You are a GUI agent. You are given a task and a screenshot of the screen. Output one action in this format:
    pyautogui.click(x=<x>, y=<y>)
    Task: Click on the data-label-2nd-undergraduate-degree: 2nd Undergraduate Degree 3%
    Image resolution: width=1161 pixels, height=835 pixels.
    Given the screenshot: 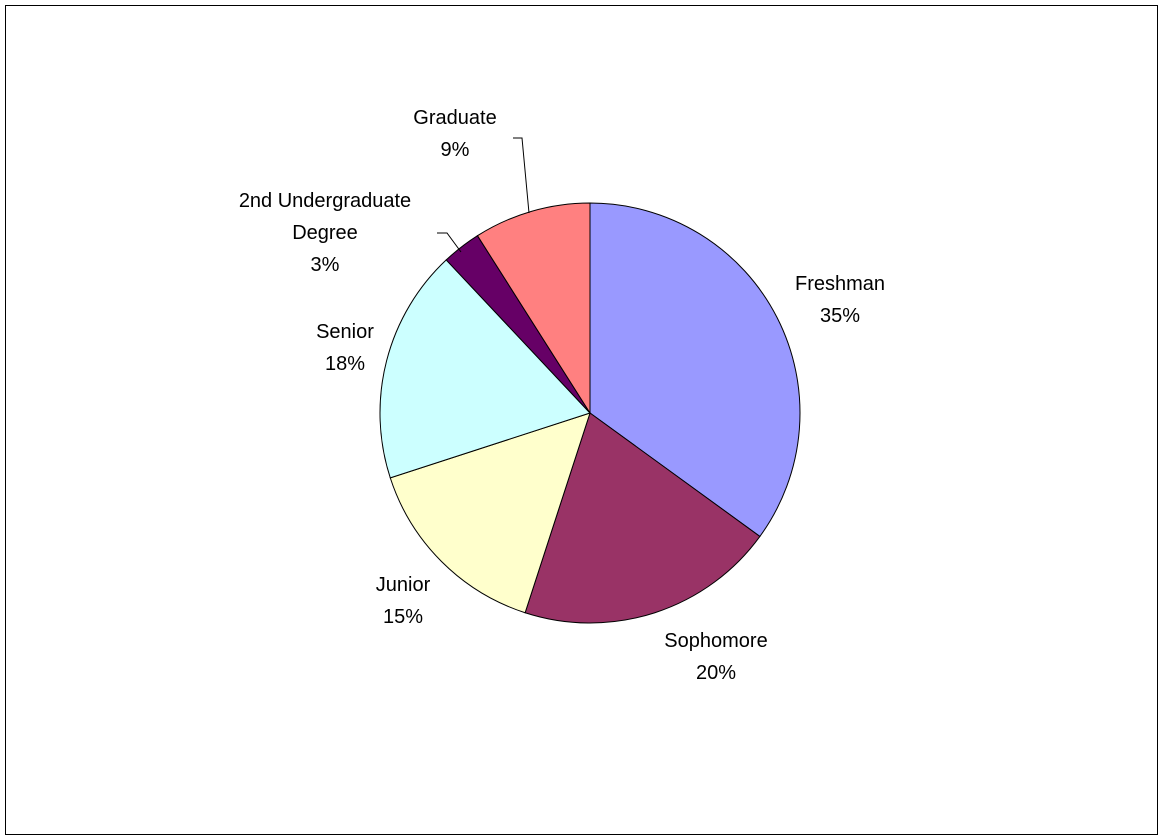 What is the action you would take?
    pyautogui.click(x=325, y=233)
    